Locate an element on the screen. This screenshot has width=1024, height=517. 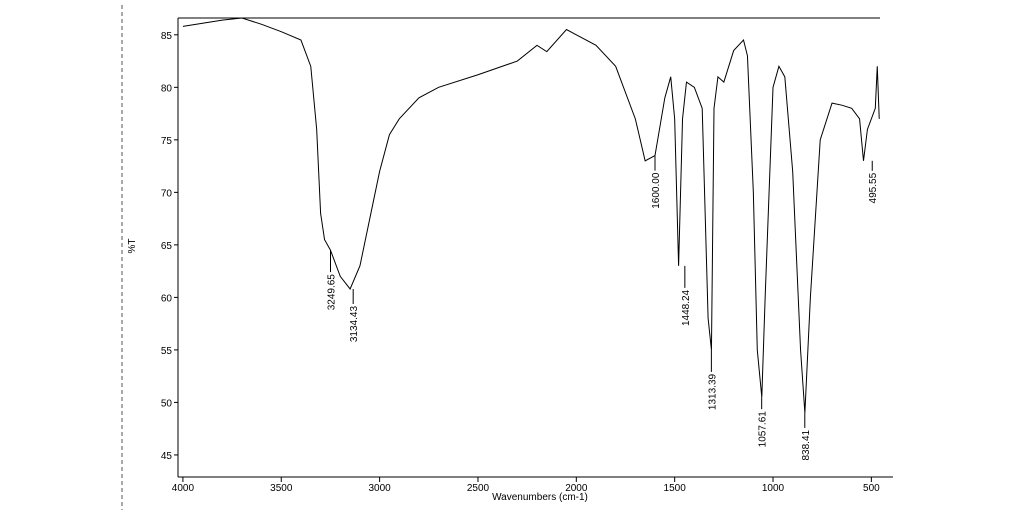
x-tick-label: 2500 is located at coordinates (478, 488).